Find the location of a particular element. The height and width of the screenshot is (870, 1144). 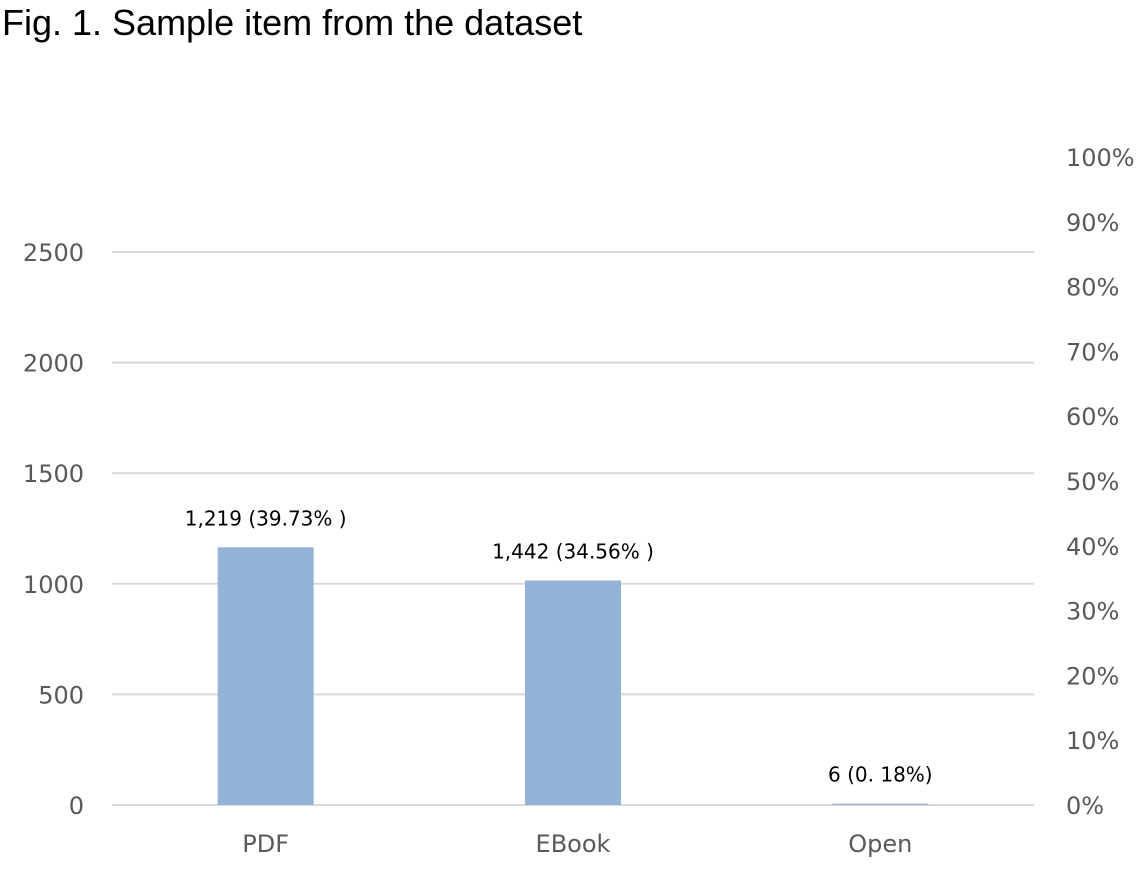

y-tick-label: 500 is located at coordinates (61, 695).